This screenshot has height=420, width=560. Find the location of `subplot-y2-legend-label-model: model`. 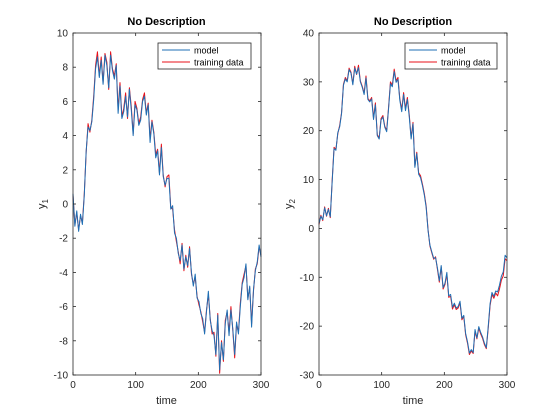

subplot-y2-legend-label-model: model is located at coordinates (453, 51).